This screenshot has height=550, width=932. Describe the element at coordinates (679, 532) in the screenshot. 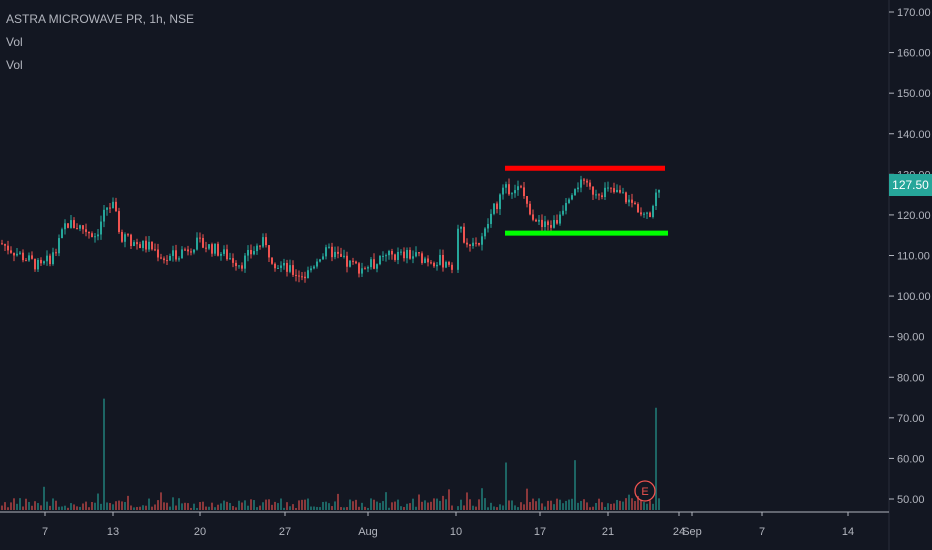

I see `x-tick-label: 24` at that location.